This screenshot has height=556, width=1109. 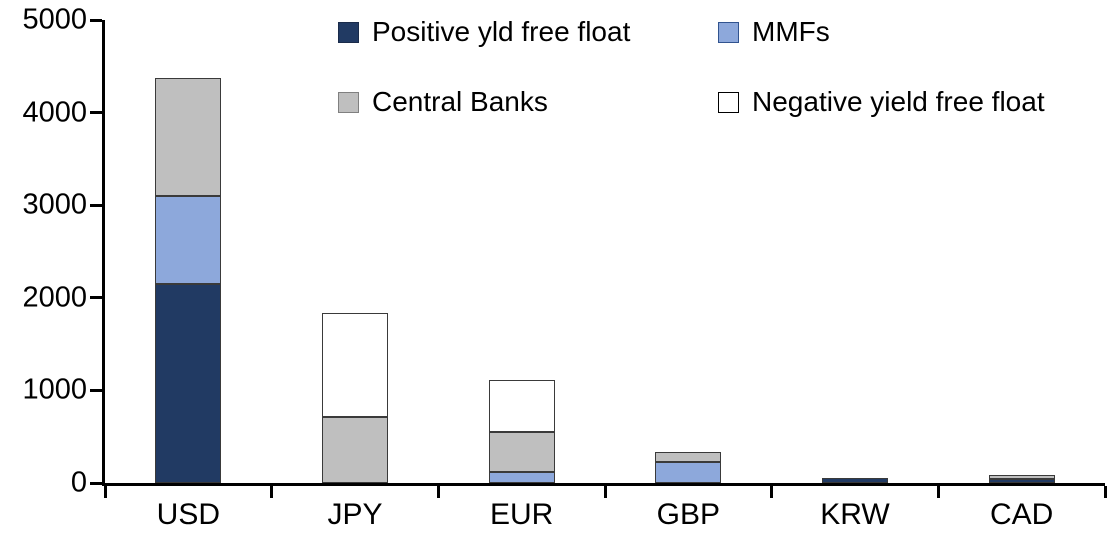 What do you see at coordinates (898, 101) in the screenshot?
I see `legend-label: Negative yield free float` at bounding box center [898, 101].